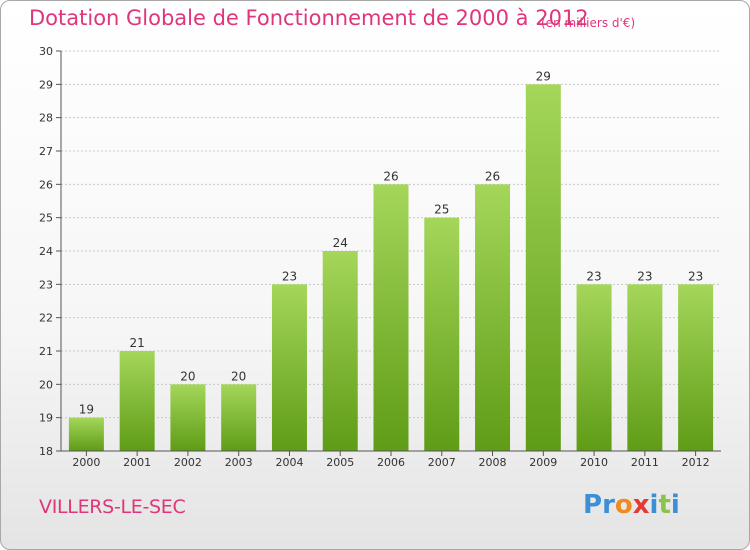  What do you see at coordinates (239, 417) in the screenshot?
I see `bar-2003` at bounding box center [239, 417].